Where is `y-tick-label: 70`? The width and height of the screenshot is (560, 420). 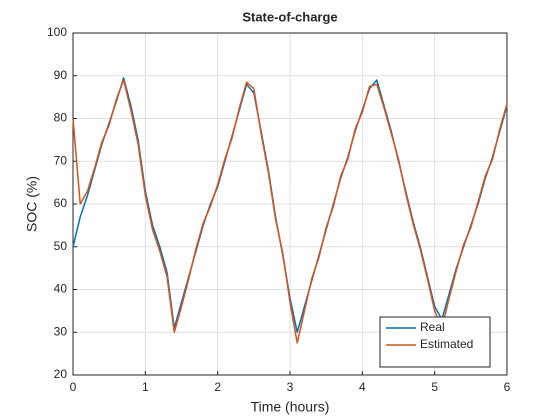 y-tick-label: 70 is located at coordinates (61, 160).